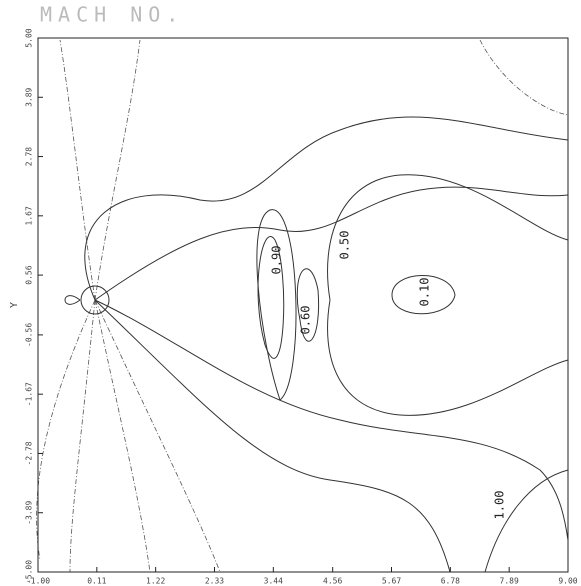  What do you see at coordinates (509, 581) in the screenshot?
I see `x-tick-label: 7.89` at bounding box center [509, 581].